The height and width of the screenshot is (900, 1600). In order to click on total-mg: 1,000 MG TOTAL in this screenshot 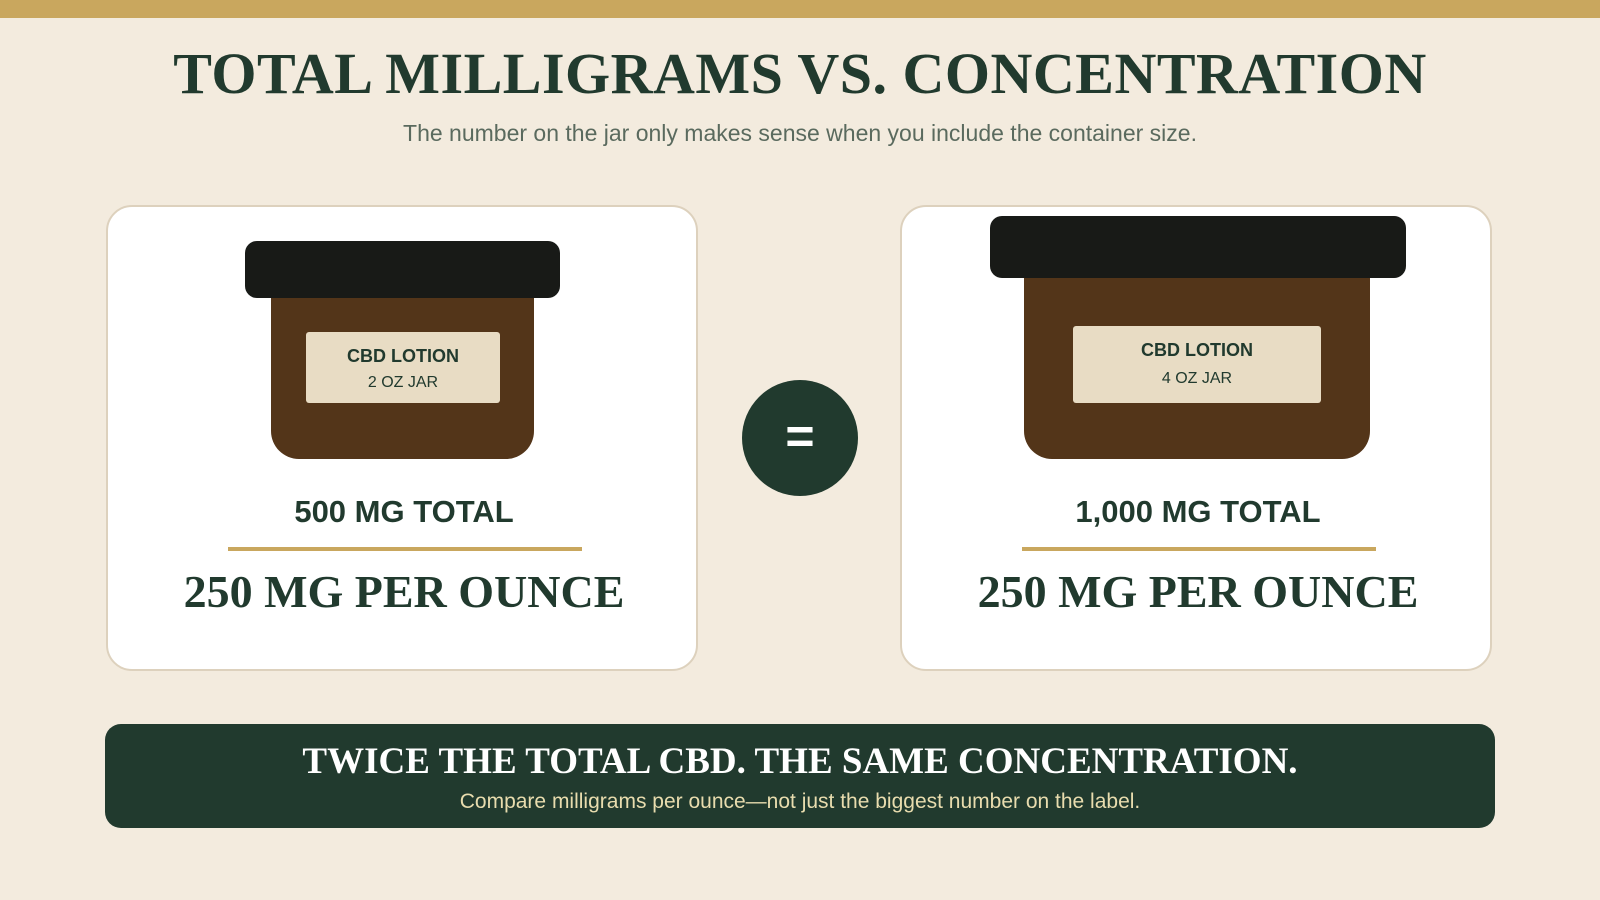, I will do `click(1198, 511)`.